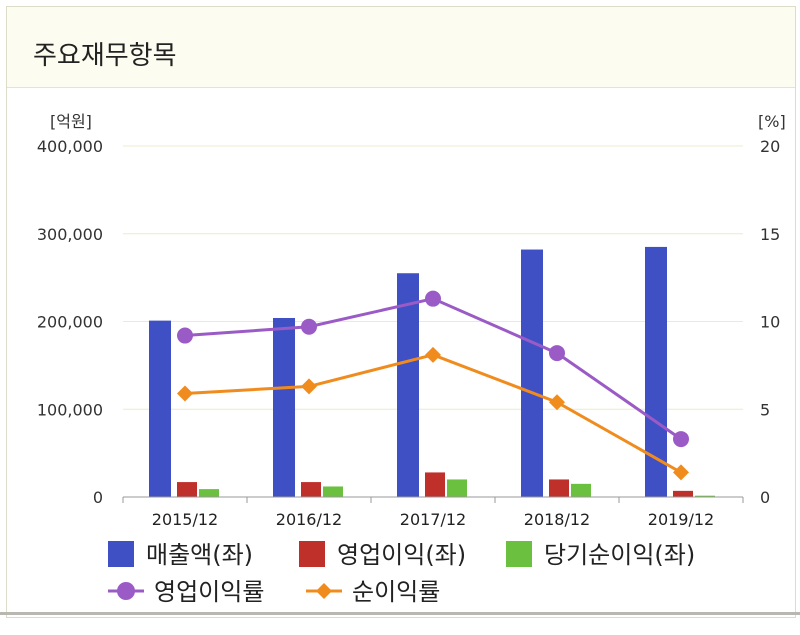 The image size is (800, 635). I want to click on x-axis-tick-label: 2018/12, so click(557, 519).